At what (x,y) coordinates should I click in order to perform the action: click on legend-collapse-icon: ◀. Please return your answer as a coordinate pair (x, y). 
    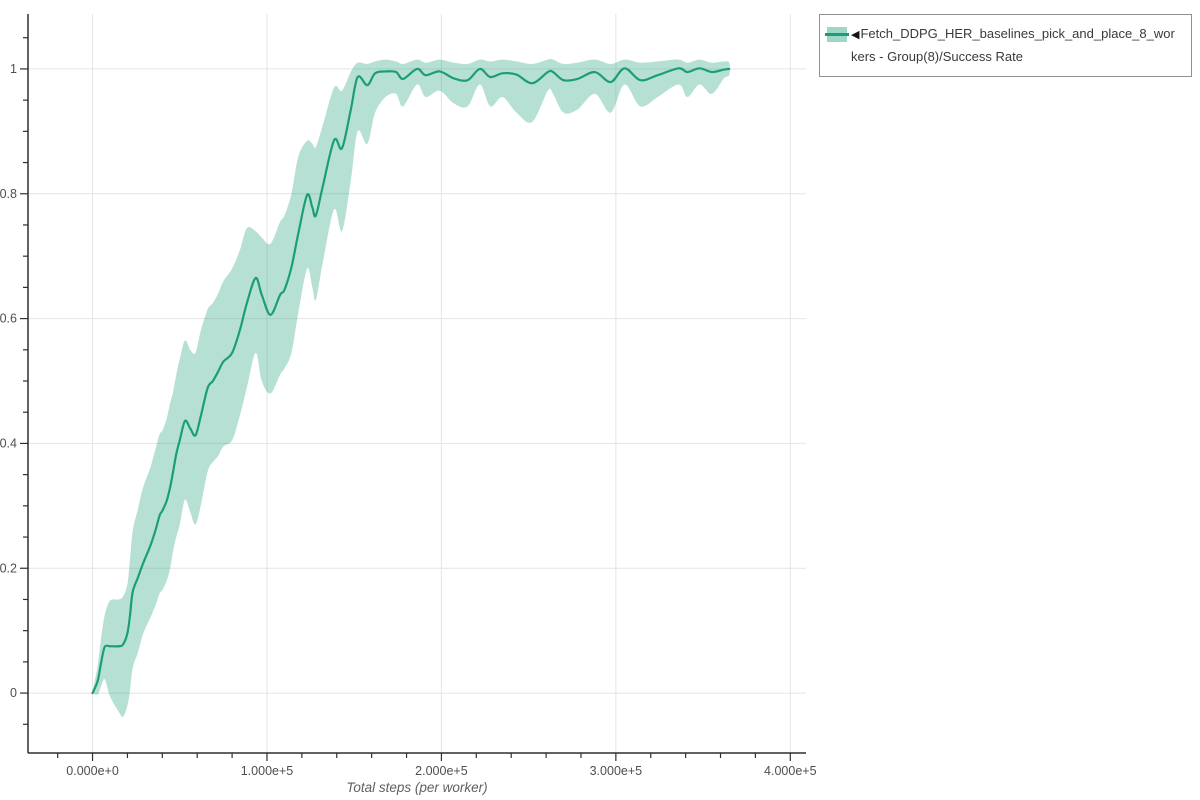
    Looking at the image, I should click on (855, 35).